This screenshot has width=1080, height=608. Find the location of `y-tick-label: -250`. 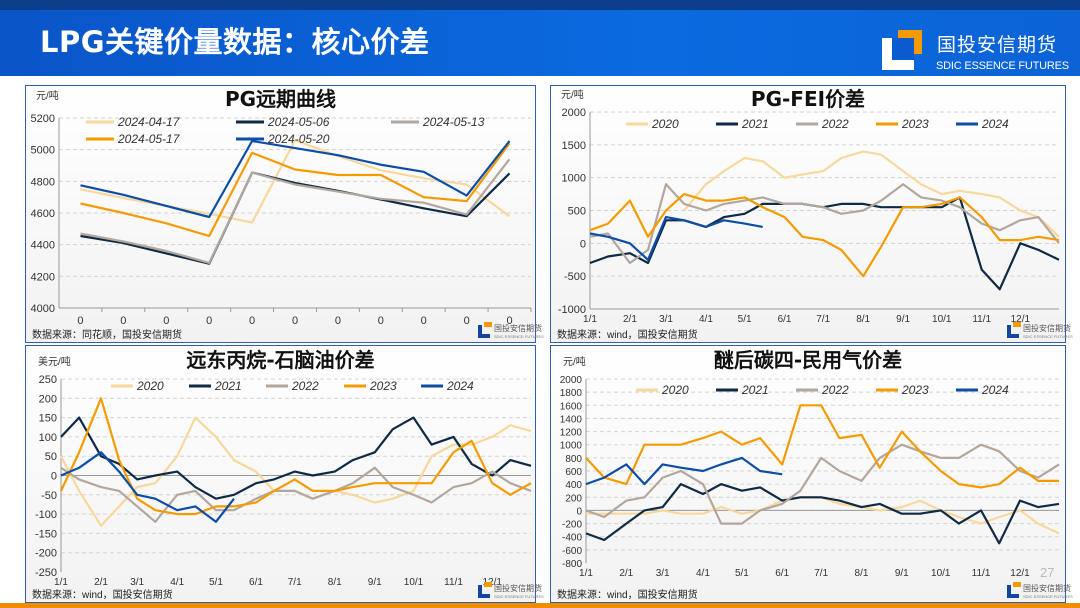

y-tick-label: -250 is located at coordinates (46, 573).